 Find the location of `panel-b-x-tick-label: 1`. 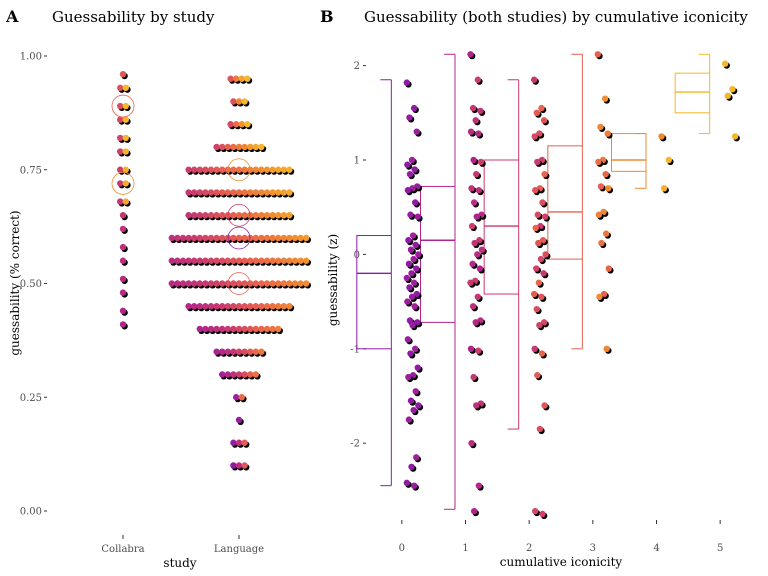

panel-b-x-tick-label: 1 is located at coordinates (465, 548).